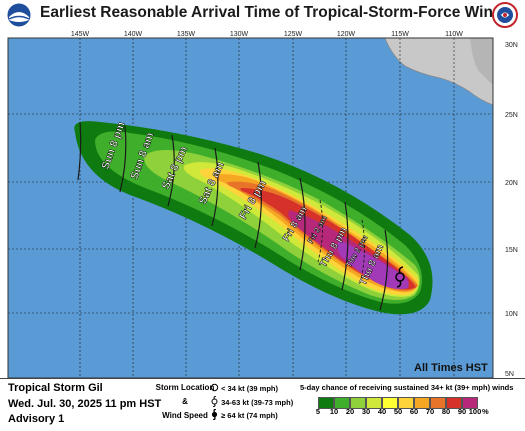  Describe the element at coordinates (454, 34) in the screenshot. I see `lon-label: 110W` at that location.